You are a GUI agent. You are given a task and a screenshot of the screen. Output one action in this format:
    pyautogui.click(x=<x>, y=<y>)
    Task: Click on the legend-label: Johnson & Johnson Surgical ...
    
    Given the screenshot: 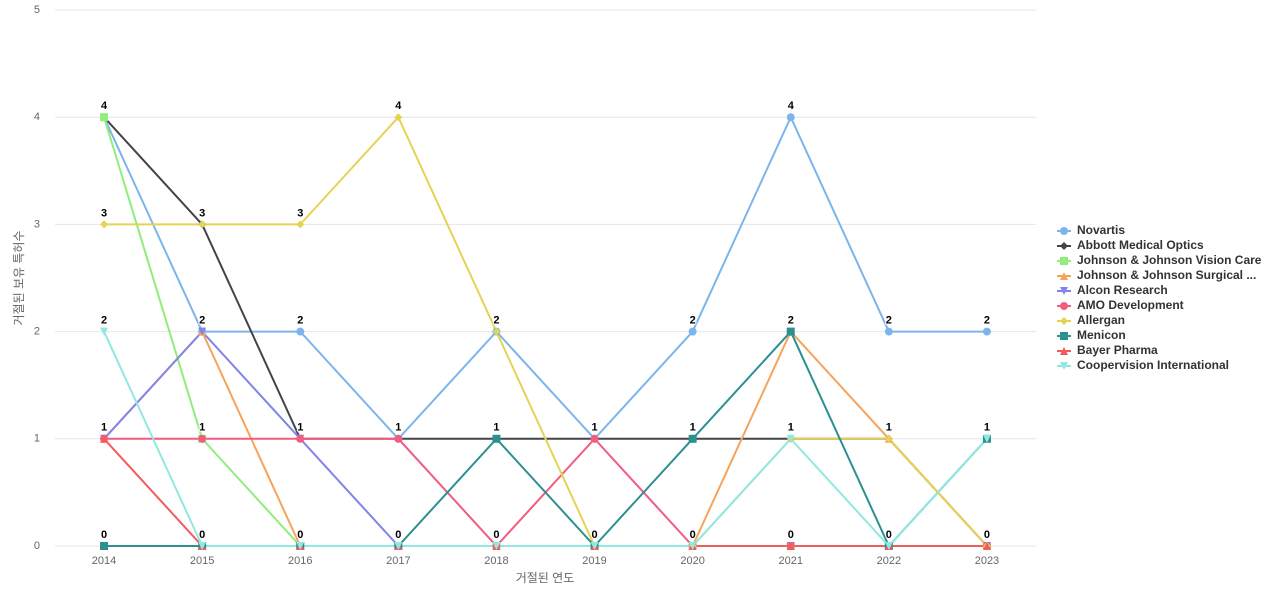 What is the action you would take?
    pyautogui.click(x=1166, y=275)
    